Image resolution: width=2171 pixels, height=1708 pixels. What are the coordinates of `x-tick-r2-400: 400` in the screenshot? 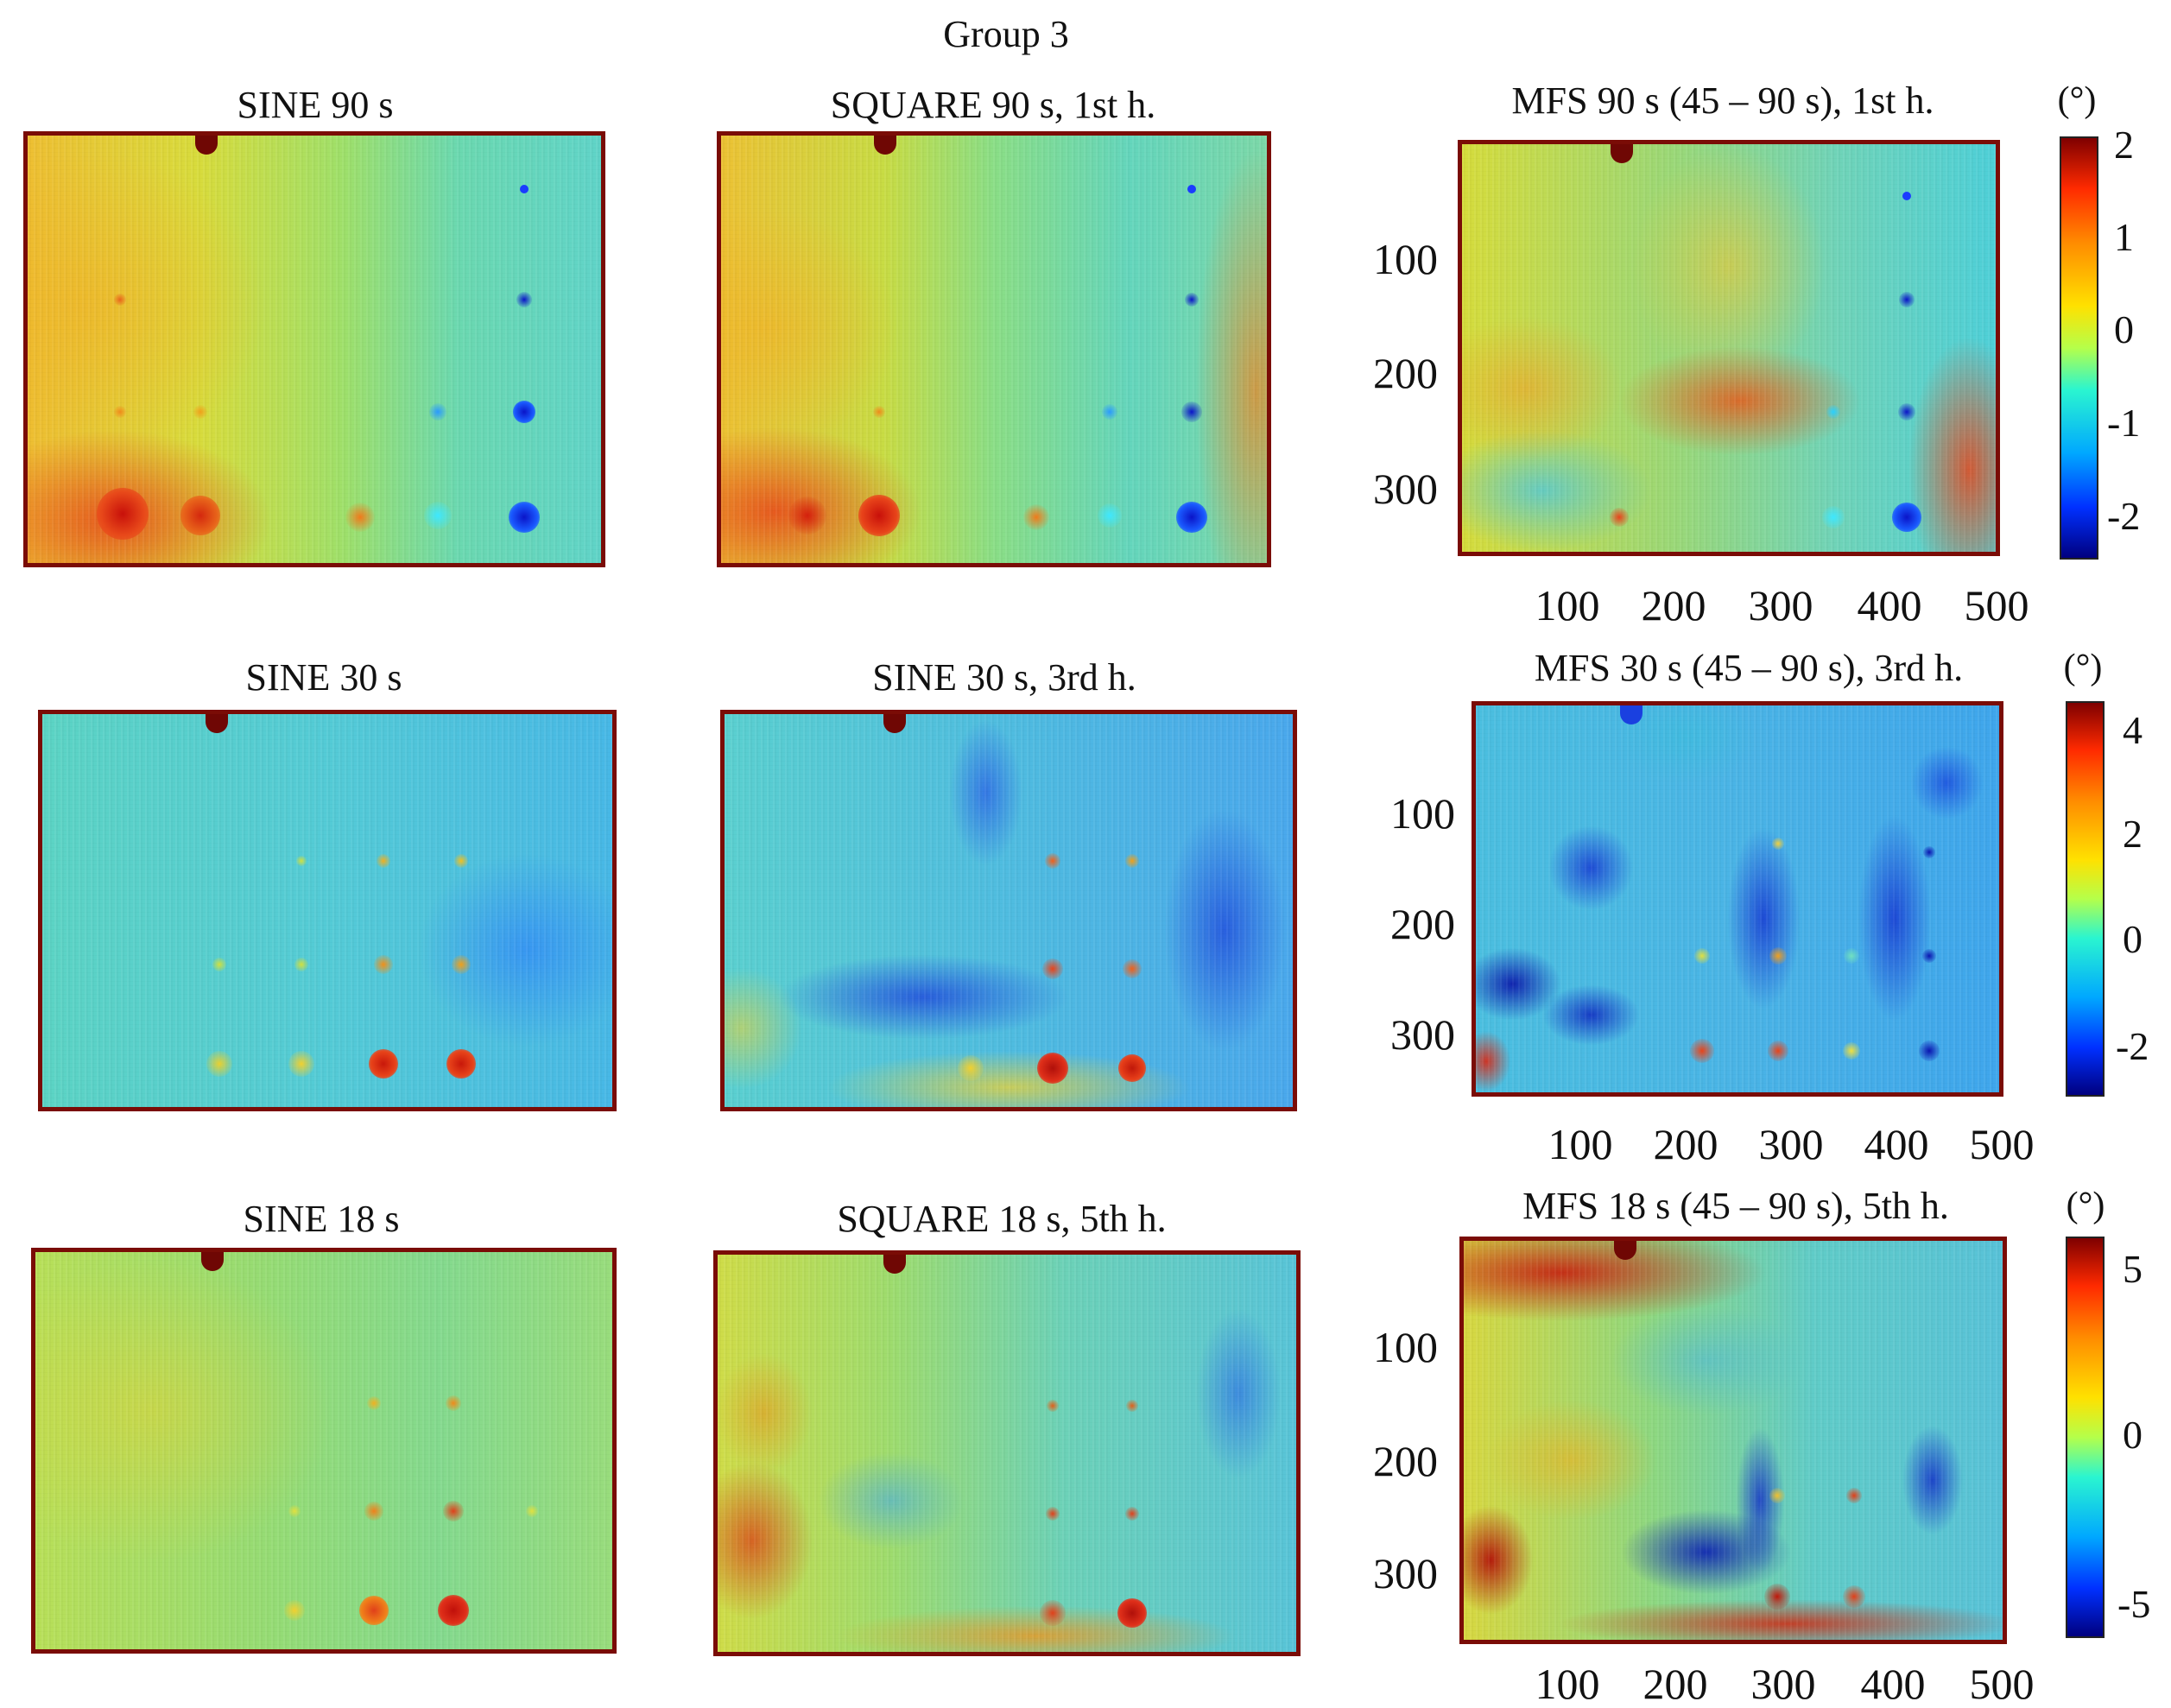 It's located at (1896, 1144).